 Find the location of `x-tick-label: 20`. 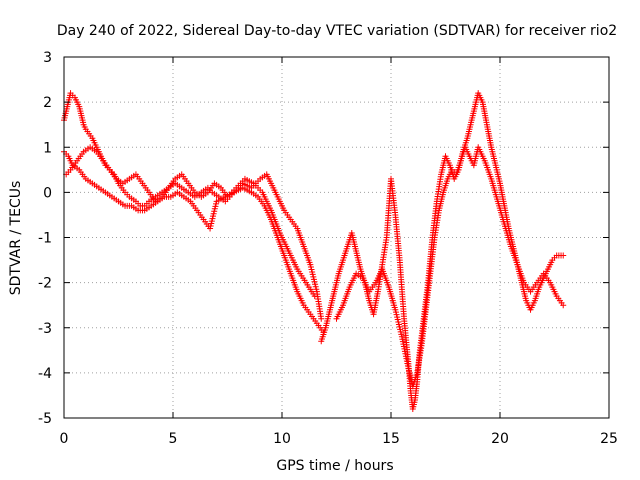

x-tick-label: 20 is located at coordinates (500, 439).